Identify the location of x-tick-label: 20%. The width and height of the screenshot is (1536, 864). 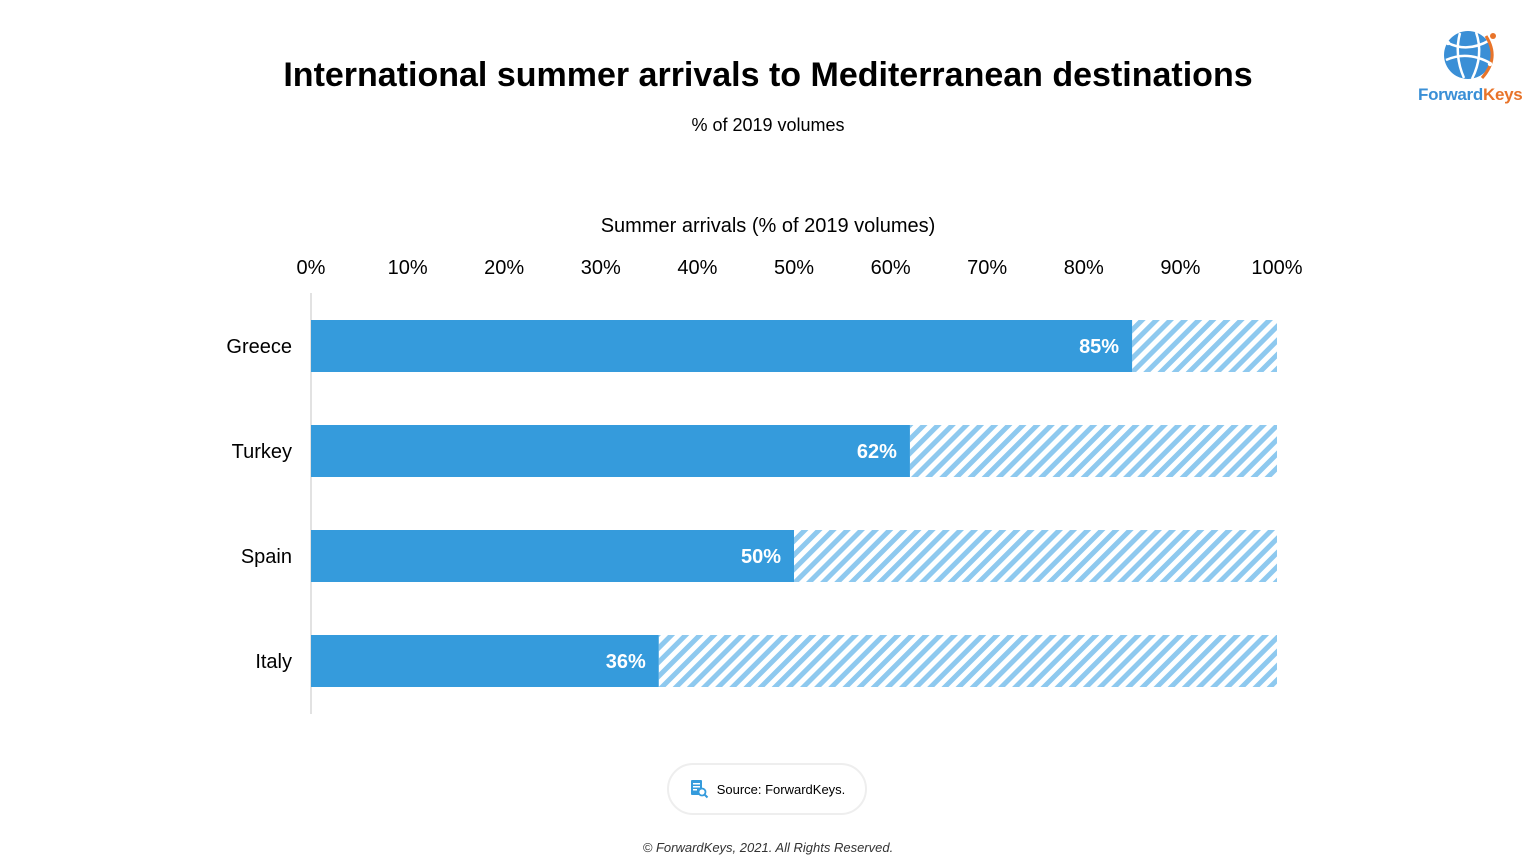
(504, 268).